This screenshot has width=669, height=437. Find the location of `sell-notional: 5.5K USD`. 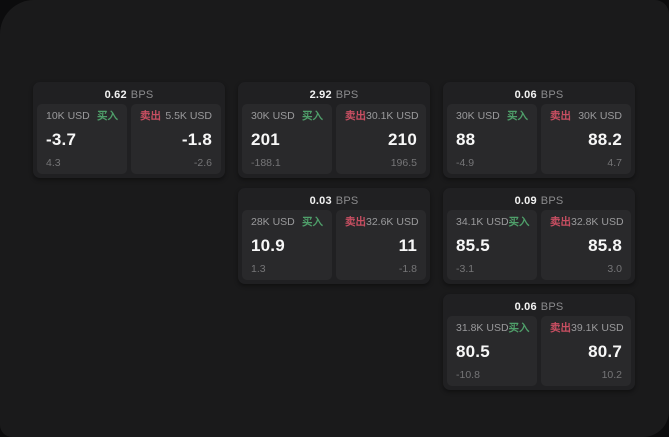

sell-notional: 5.5K USD is located at coordinates (188, 116).